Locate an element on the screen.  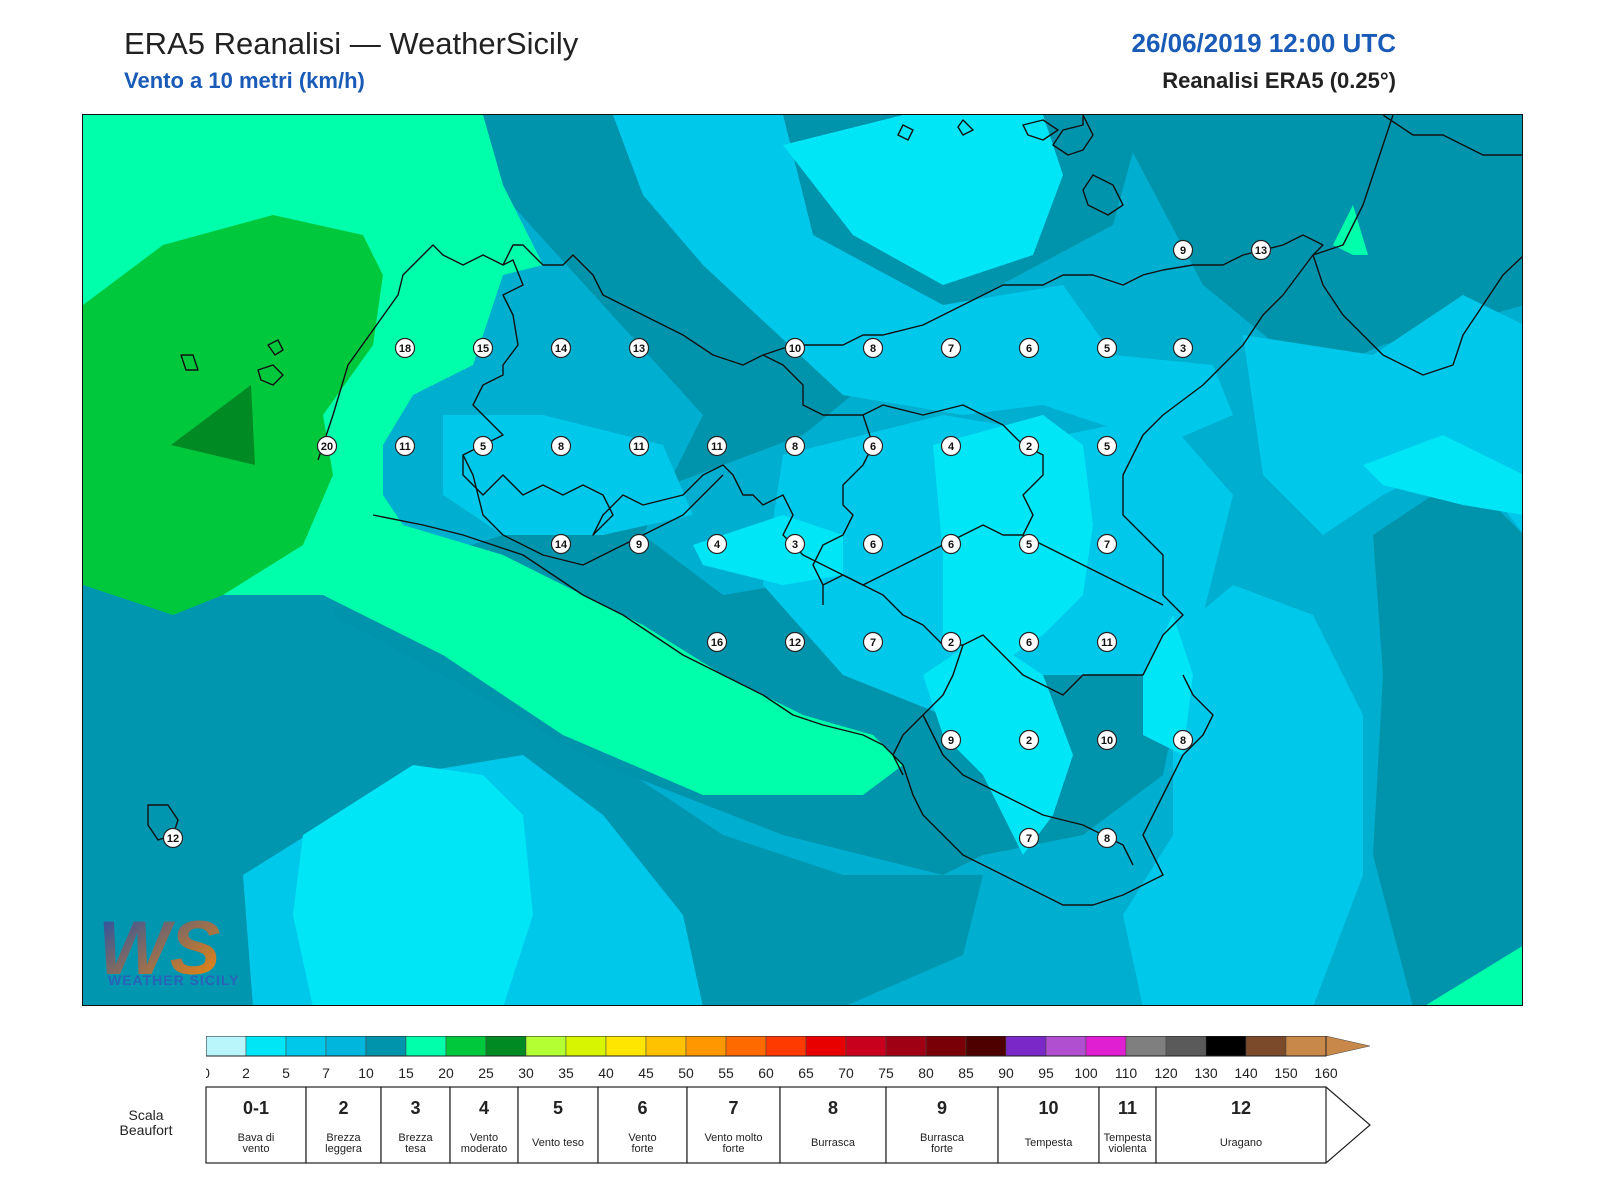
color-scale-tick: 25 is located at coordinates (486, 1073).